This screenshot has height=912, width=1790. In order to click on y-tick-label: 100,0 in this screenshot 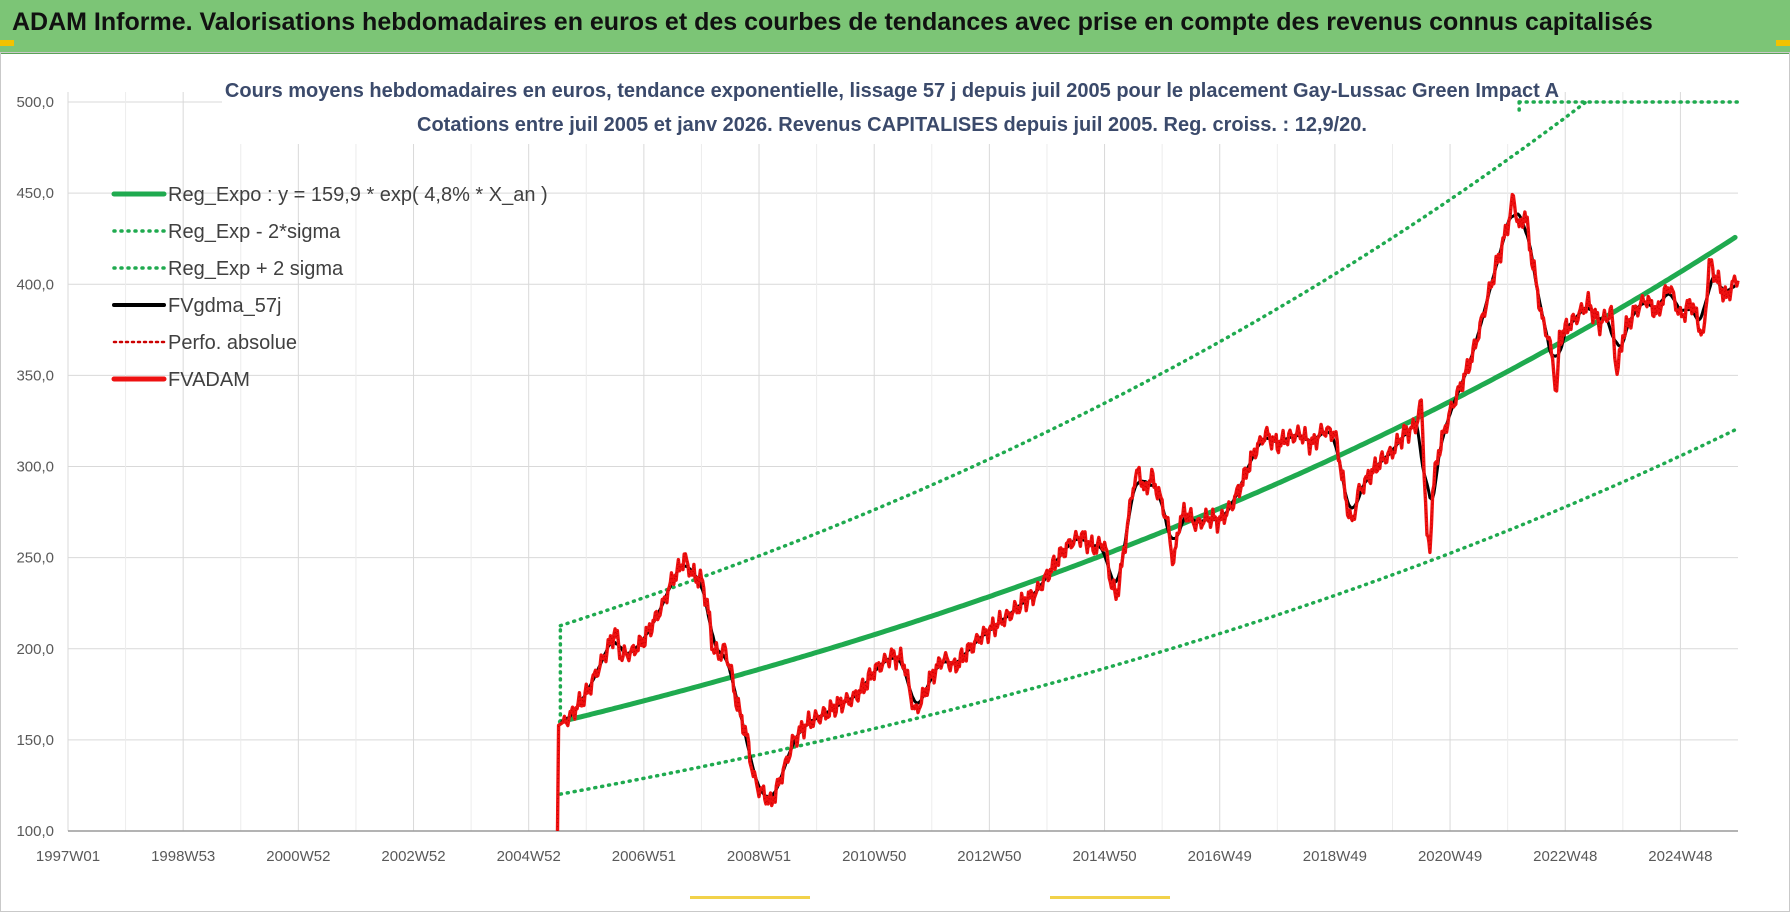, I will do `click(35, 831)`.